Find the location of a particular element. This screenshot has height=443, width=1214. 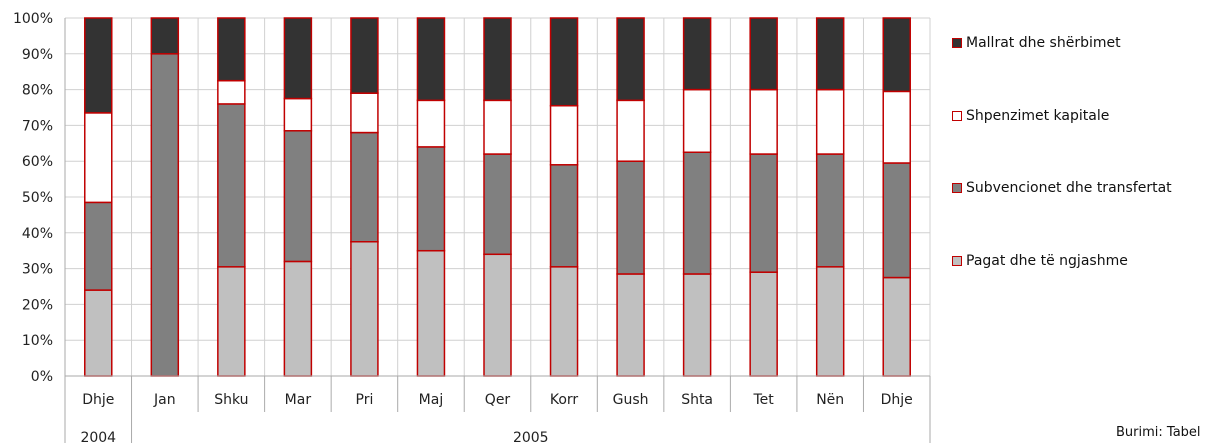

legend-label: Mallrat dhe shërbimet is located at coordinates (1043, 43).